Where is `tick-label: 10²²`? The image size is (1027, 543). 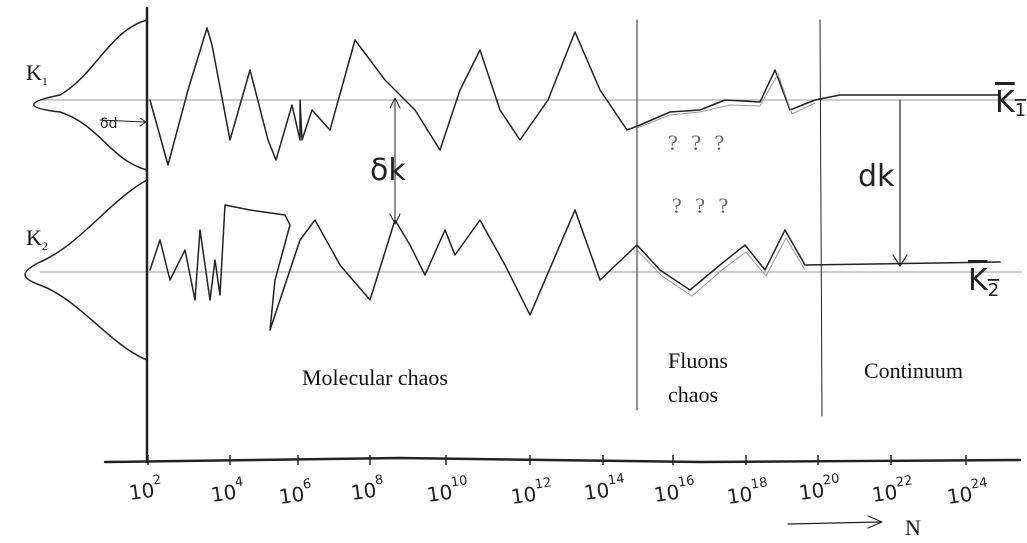 tick-label: 10²² is located at coordinates (892, 490).